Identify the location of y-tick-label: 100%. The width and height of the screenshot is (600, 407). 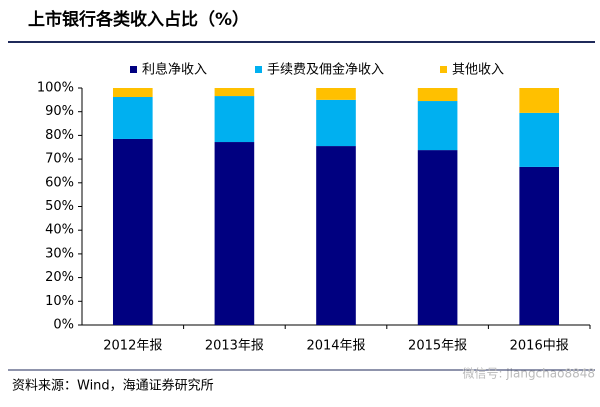
(55, 88).